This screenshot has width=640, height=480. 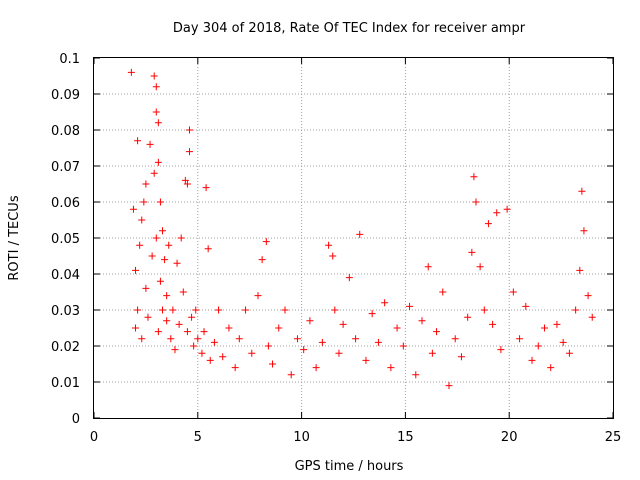 What do you see at coordinates (65, 239) in the screenshot?
I see `y-tick-label: 0.05` at bounding box center [65, 239].